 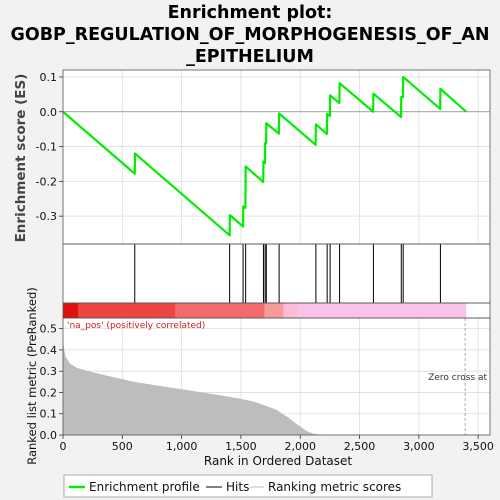 I want to click on bottom-y-axis-label: Ranked list metric (PreRanked), so click(x=32, y=376).